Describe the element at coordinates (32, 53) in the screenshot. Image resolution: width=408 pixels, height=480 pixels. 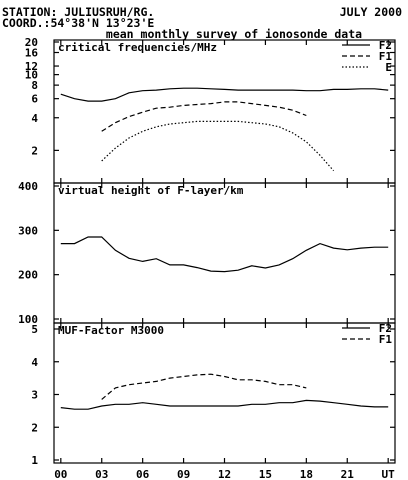
I see `y-tick-label: 16` at that location.